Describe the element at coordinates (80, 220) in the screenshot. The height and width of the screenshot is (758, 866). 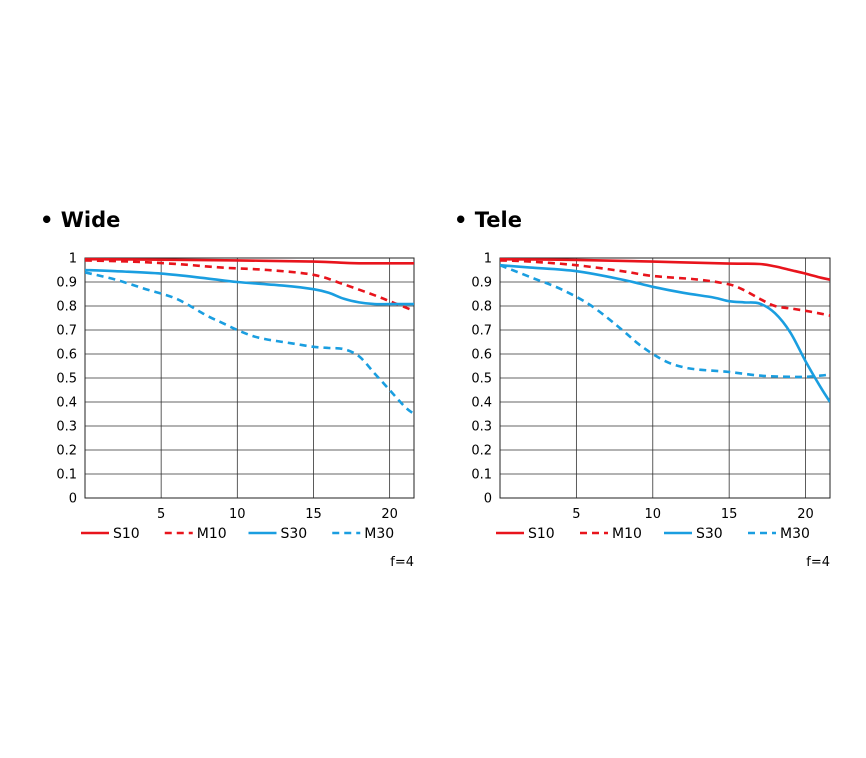
I see `wide-chart-title: • Wide` at that location.